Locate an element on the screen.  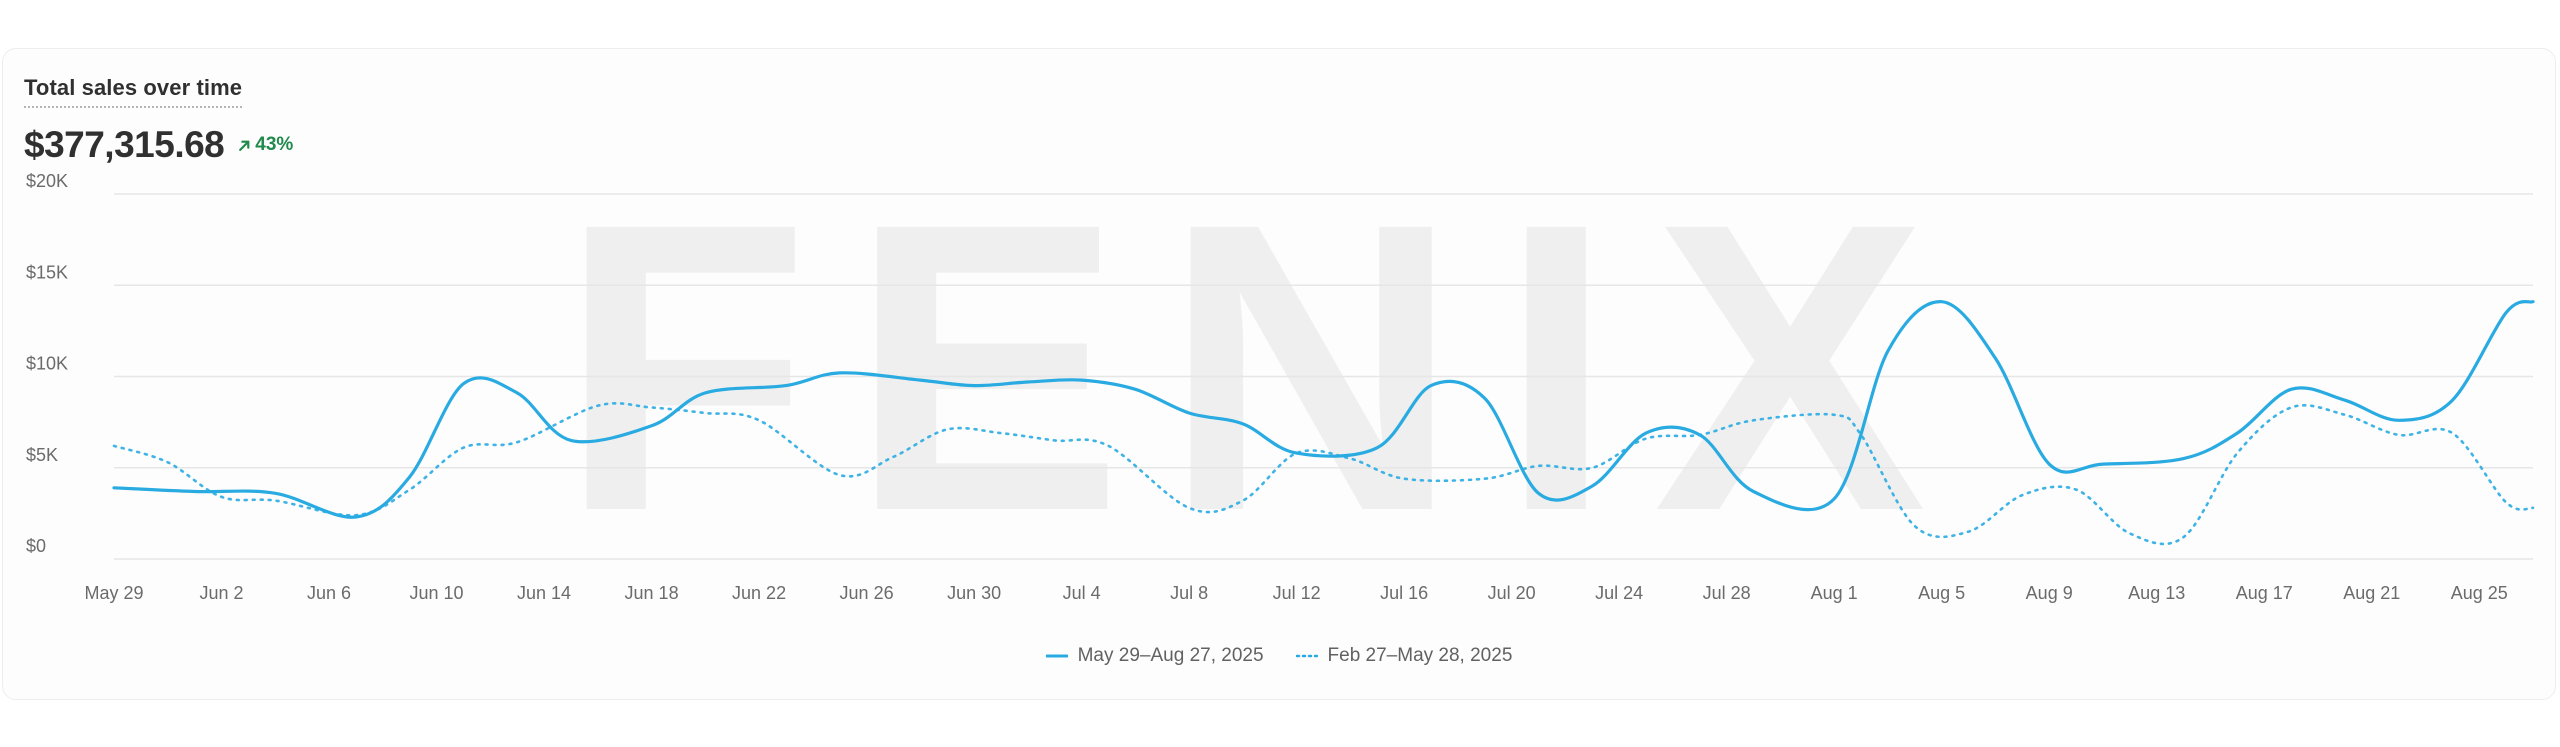
y-tick-label: $20K is located at coordinates (47, 181).